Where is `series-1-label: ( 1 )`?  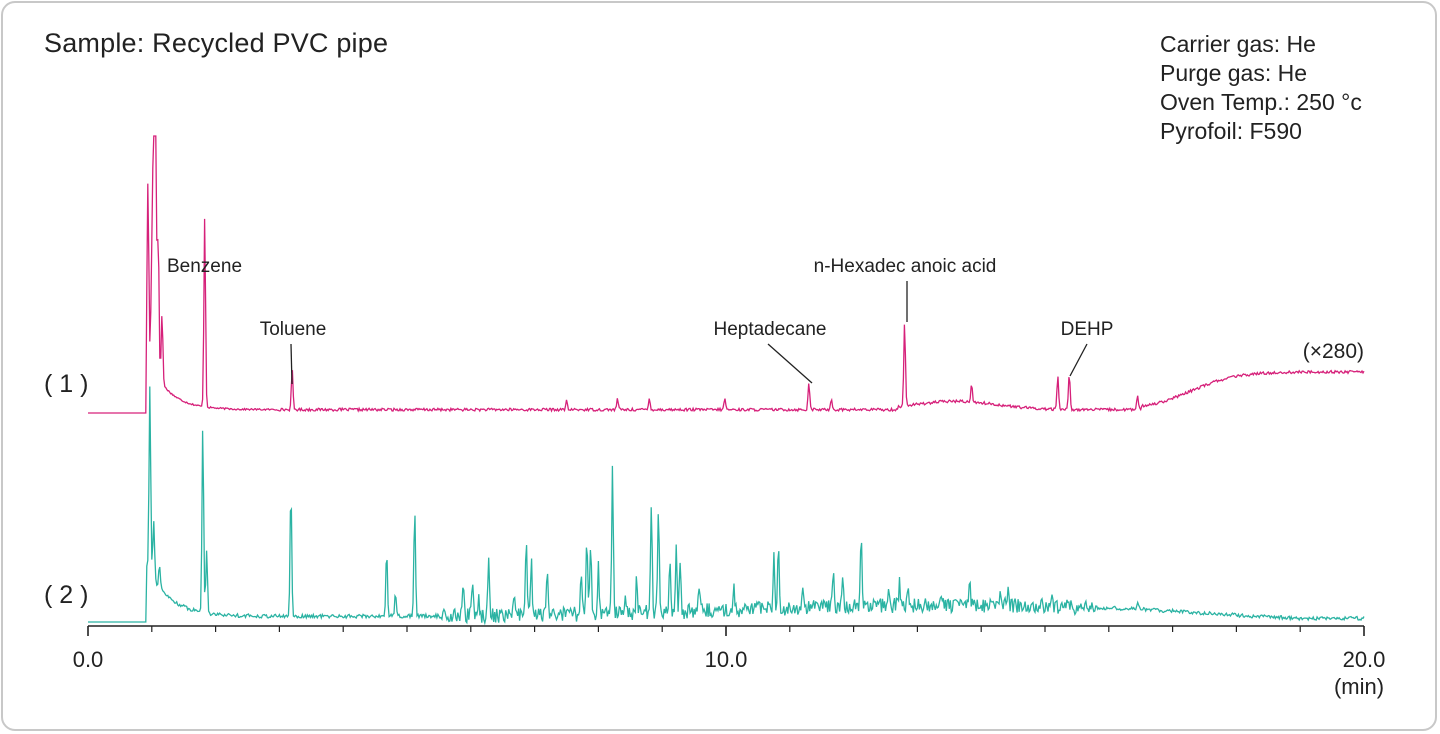
series-1-label: ( 1 ) is located at coordinates (66, 384).